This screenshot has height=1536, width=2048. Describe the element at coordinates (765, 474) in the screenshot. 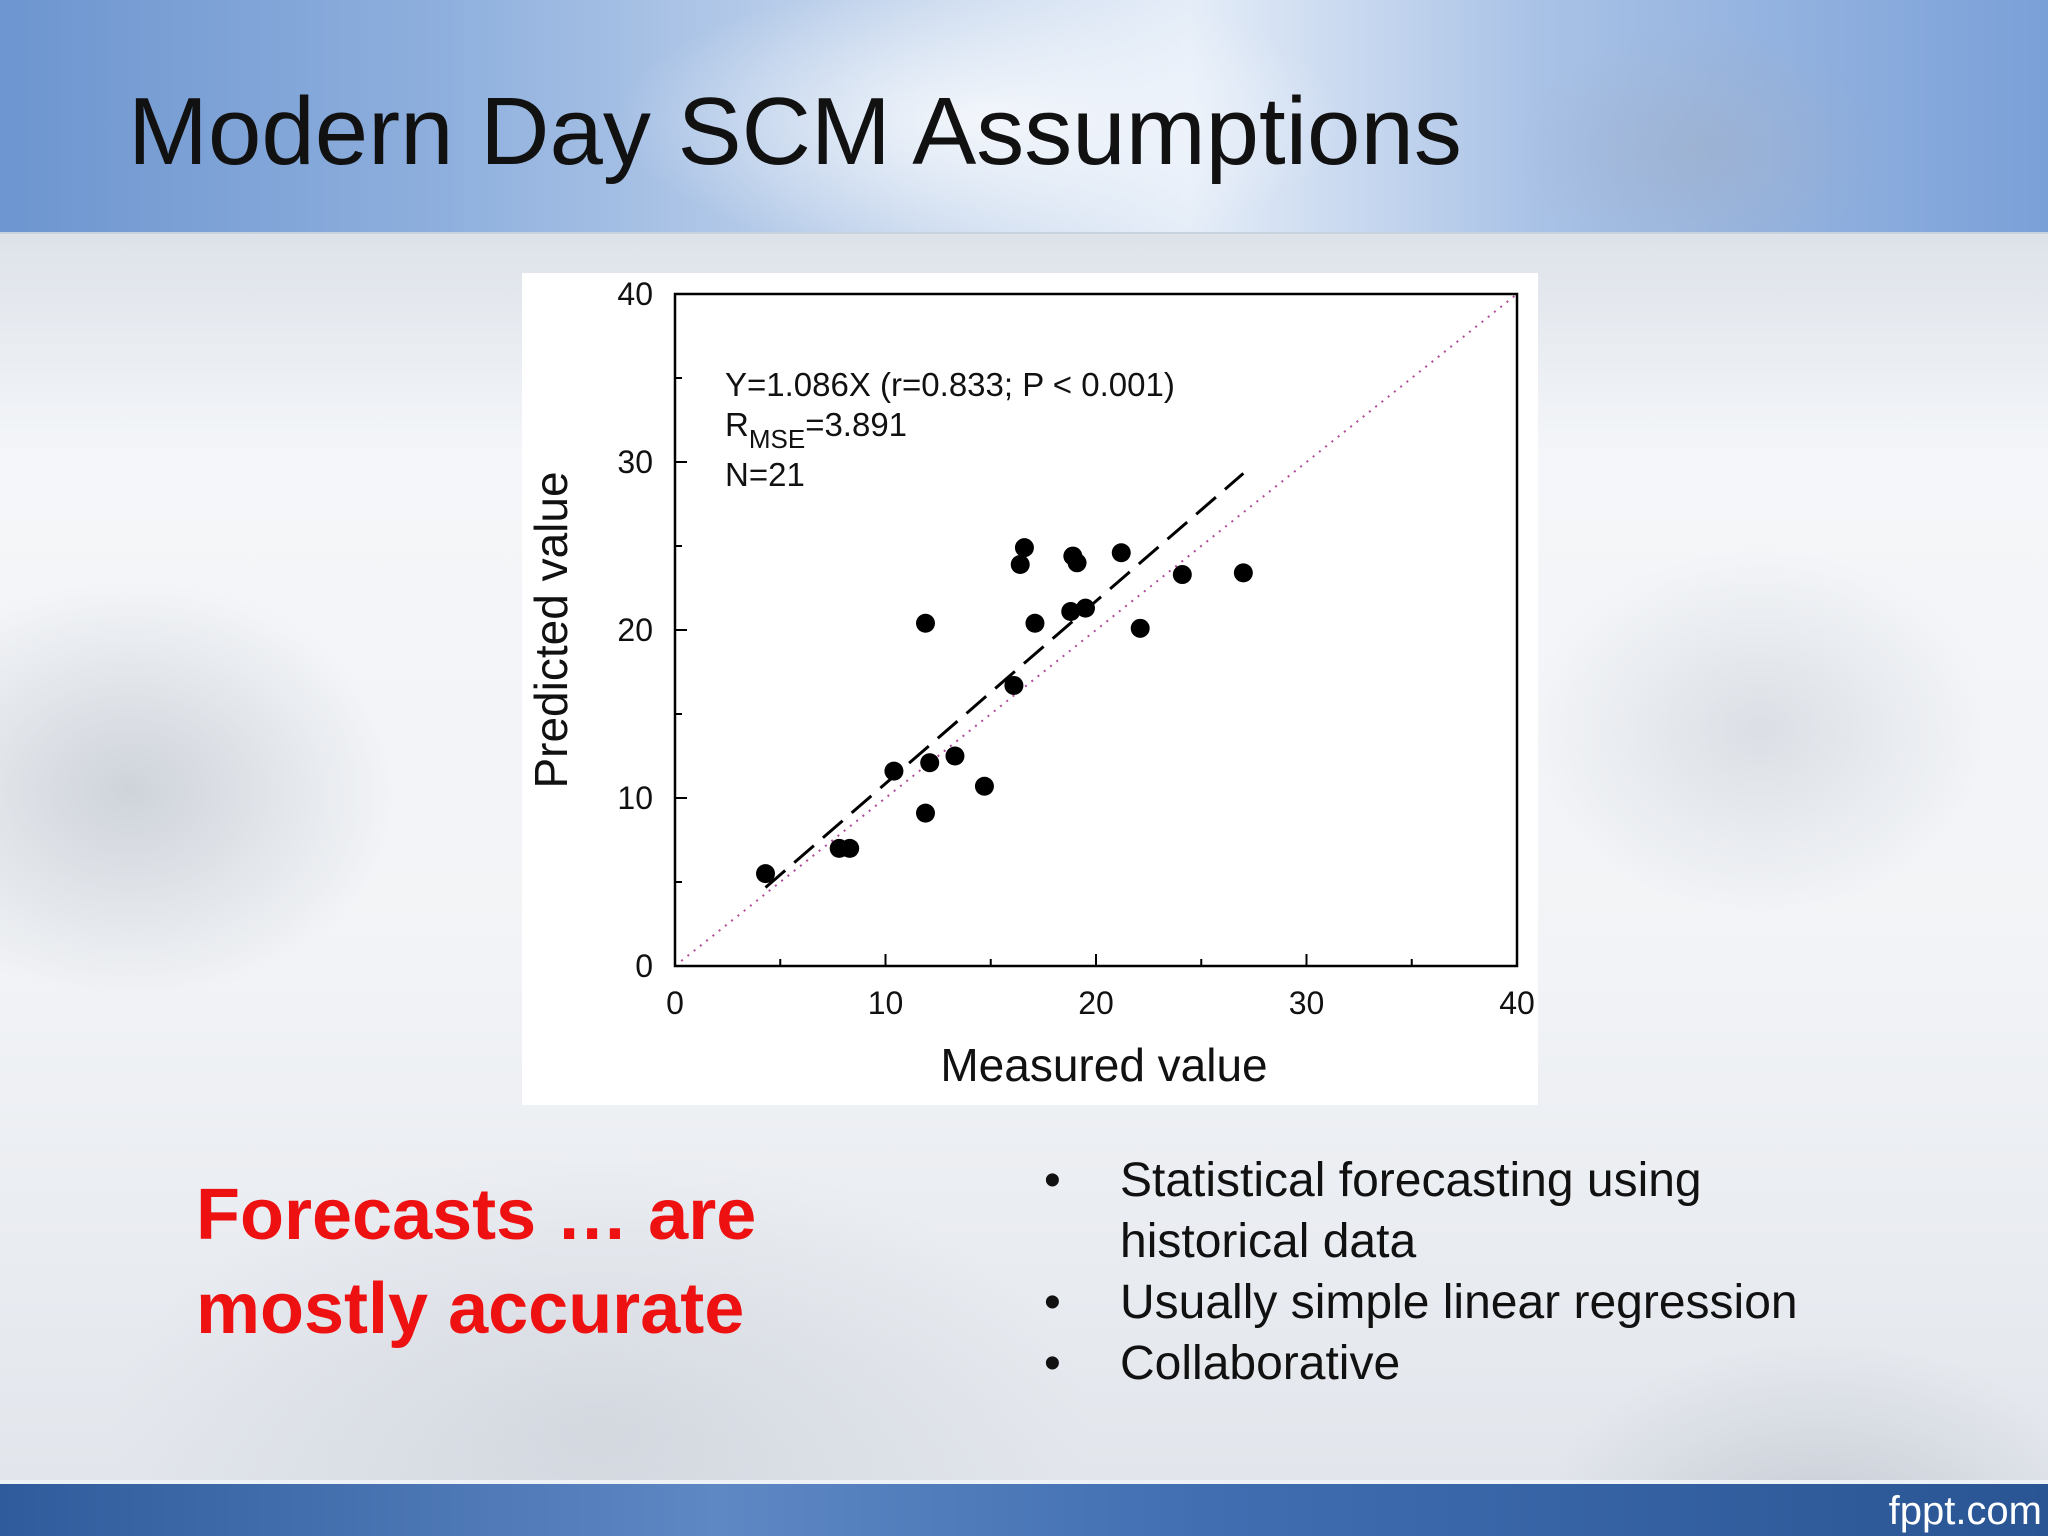

I see `n-annotation: N=21` at that location.